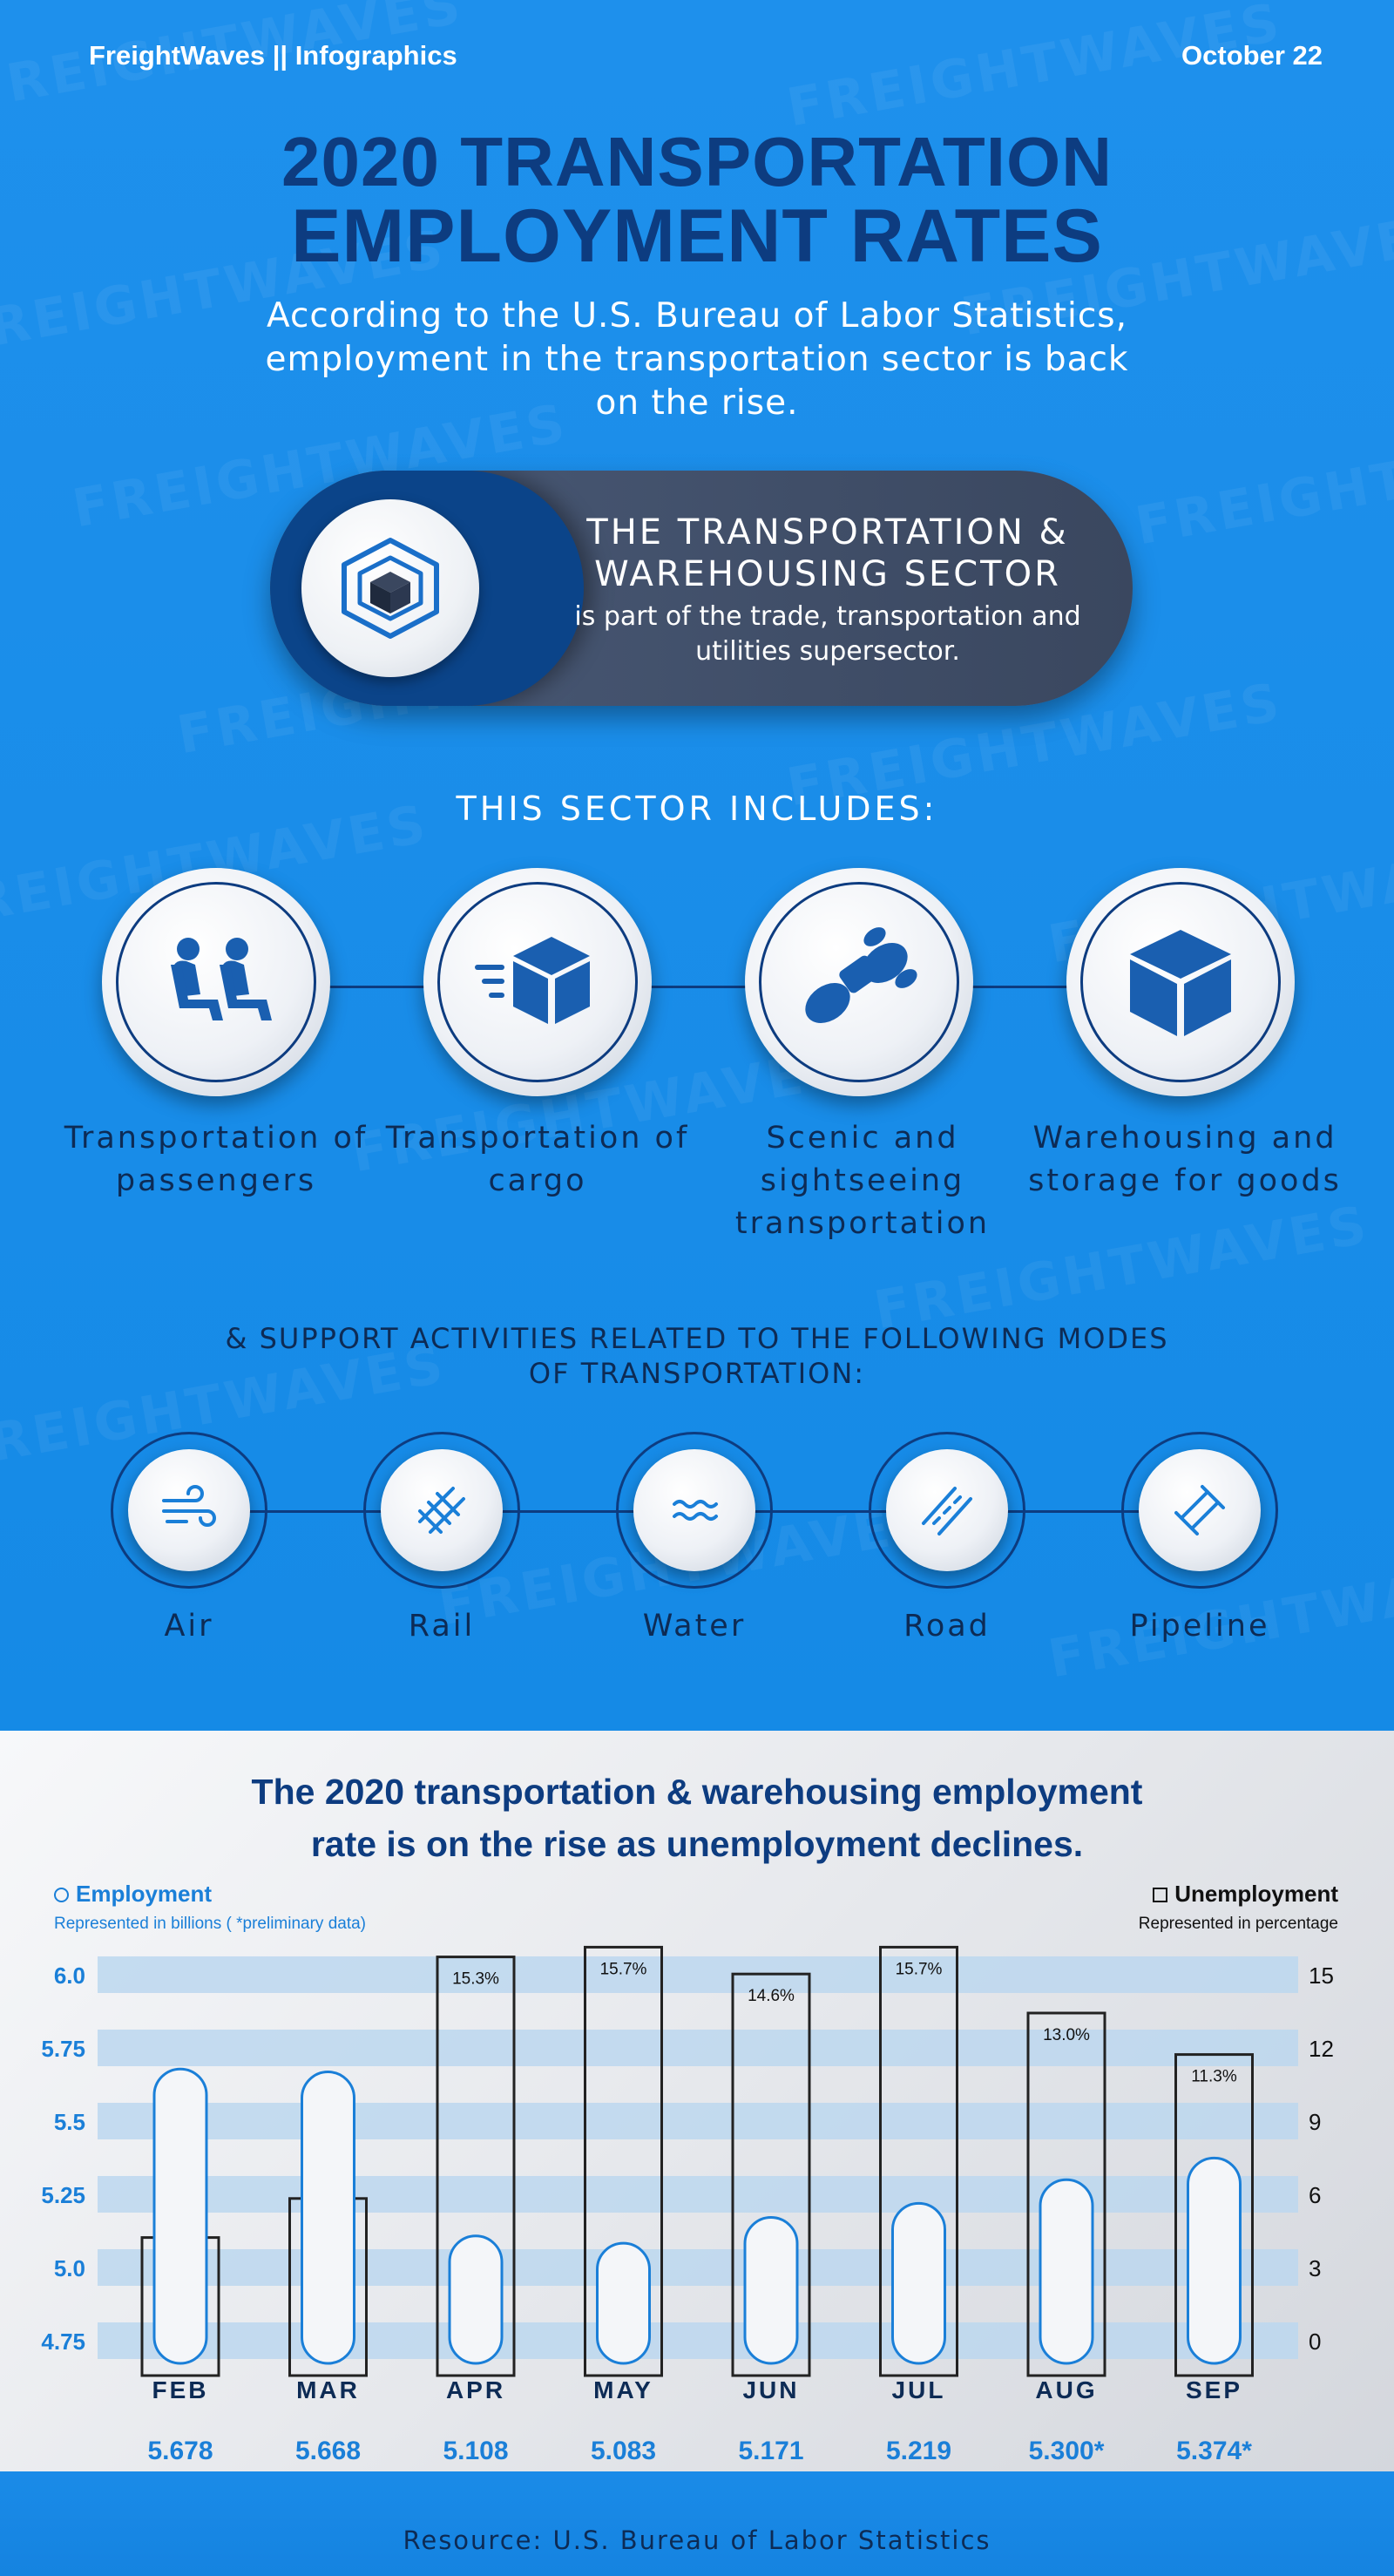  Describe the element at coordinates (1214, 2077) in the screenshot. I see `unemployment-value-label: 11.3%` at that location.